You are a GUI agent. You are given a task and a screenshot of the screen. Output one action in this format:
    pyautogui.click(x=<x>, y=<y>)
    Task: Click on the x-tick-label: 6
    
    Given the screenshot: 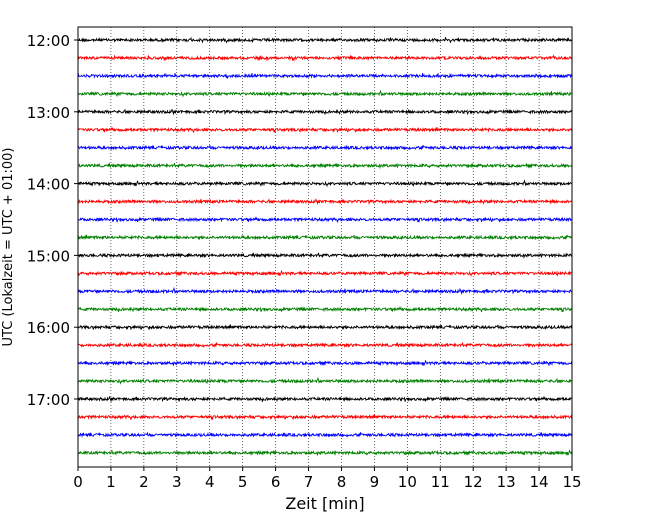 What is the action you would take?
    pyautogui.click(x=276, y=482)
    